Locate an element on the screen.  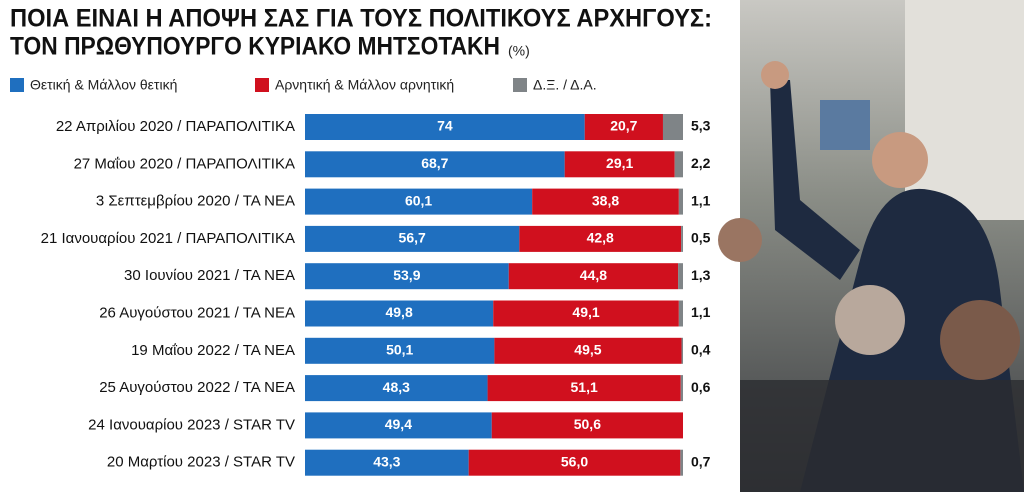
data-label: 50,1 is located at coordinates (399, 350).